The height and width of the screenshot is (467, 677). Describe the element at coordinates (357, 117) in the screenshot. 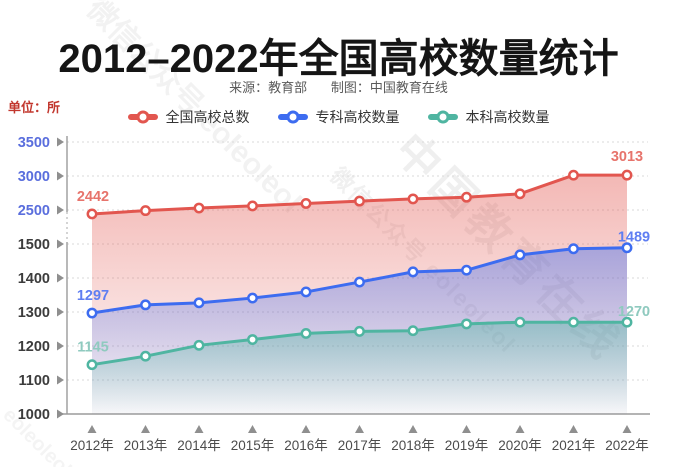

I see `legend-label: 专科高校数量` at that location.